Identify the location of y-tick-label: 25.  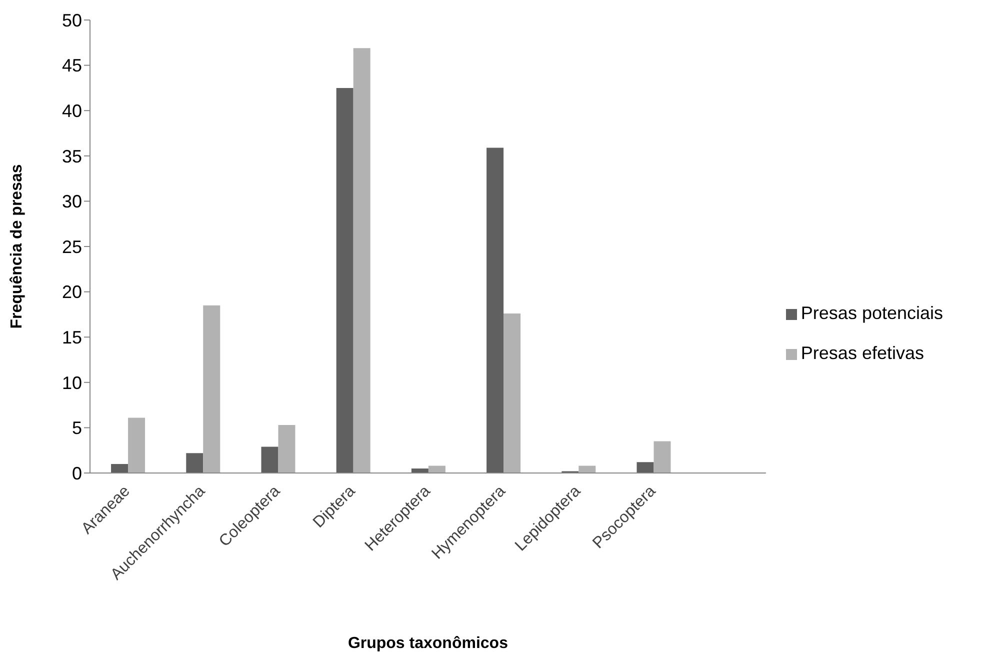
(72, 246).